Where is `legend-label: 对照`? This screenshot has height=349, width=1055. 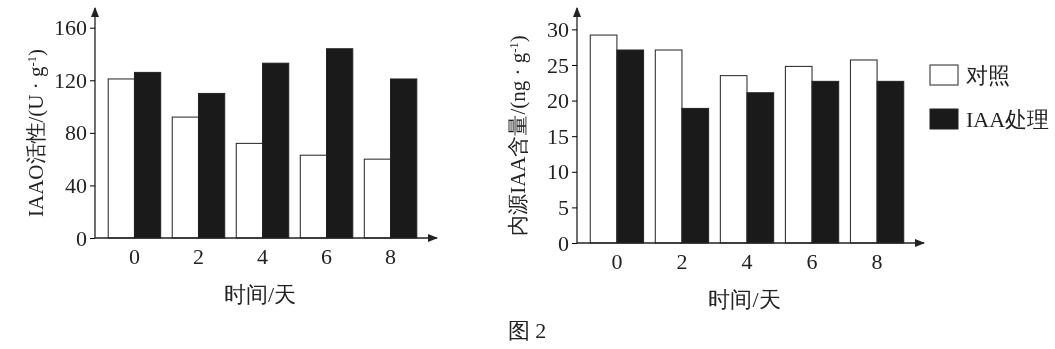 legend-label: 对照 is located at coordinates (988, 75).